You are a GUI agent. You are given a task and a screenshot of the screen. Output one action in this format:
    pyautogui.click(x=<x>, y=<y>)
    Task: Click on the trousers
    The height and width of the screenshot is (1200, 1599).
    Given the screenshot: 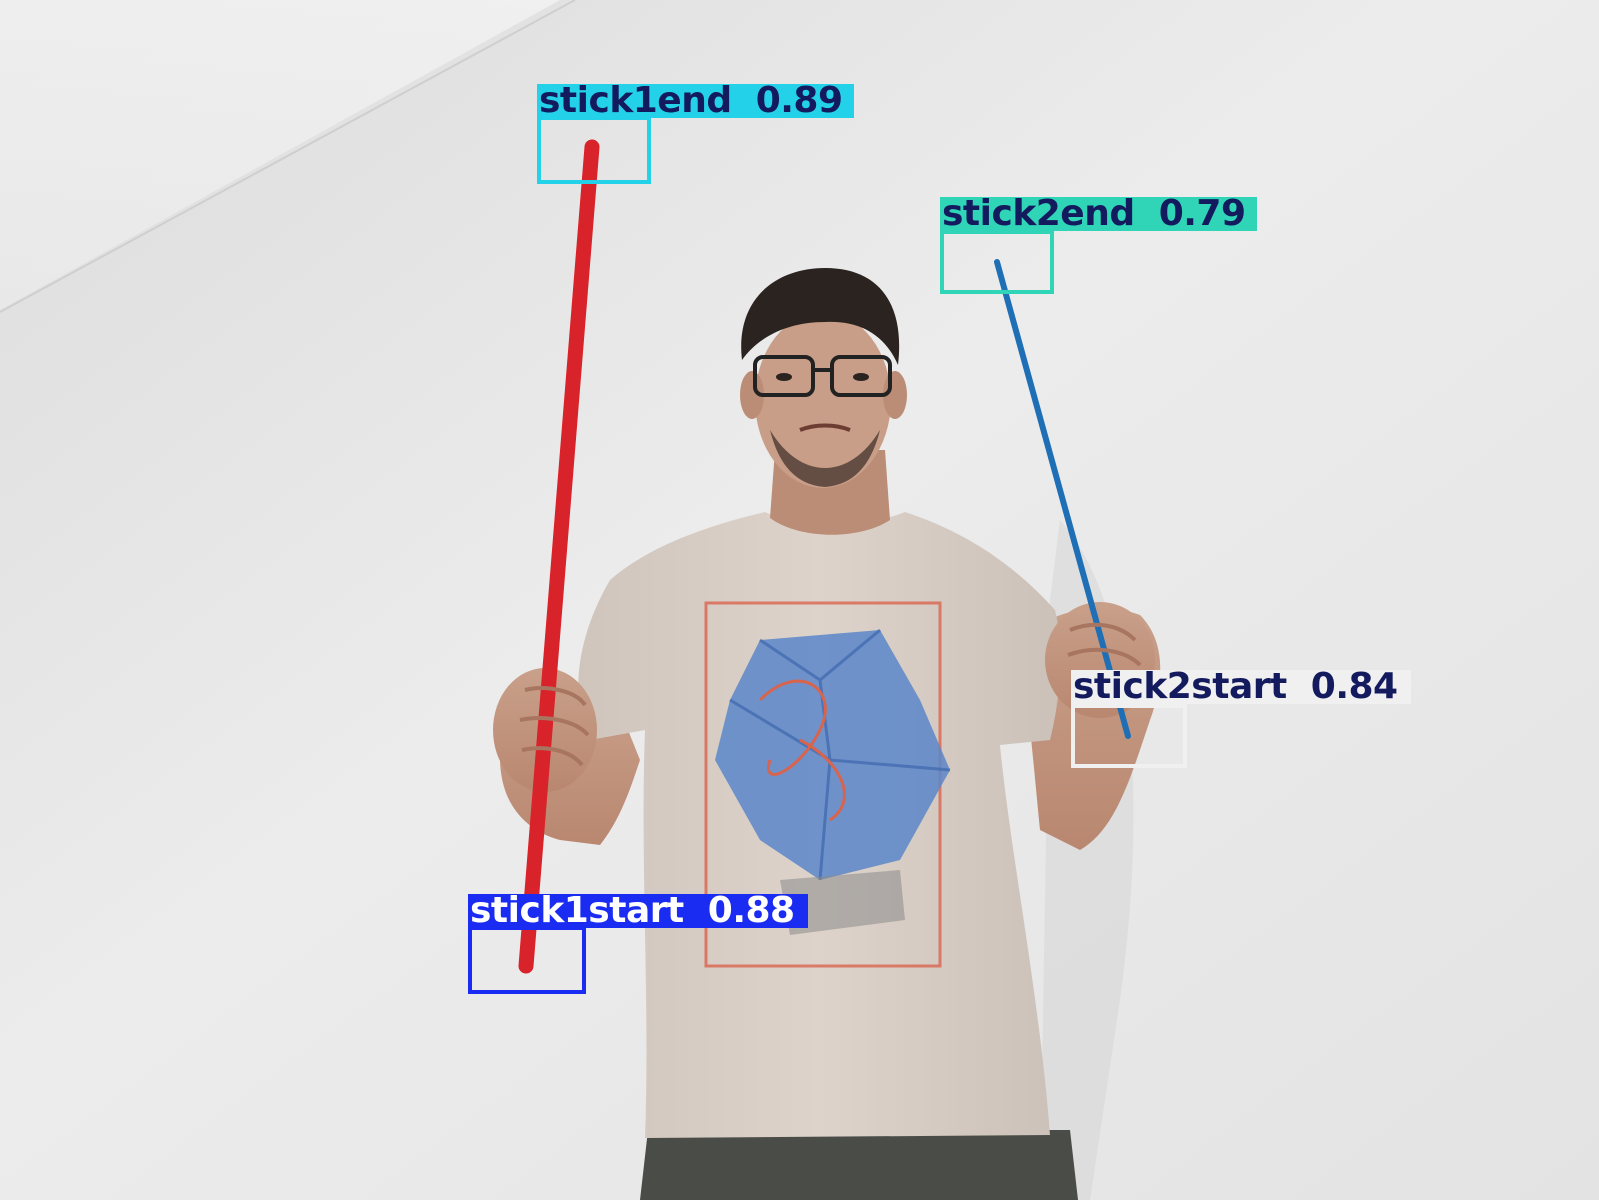 What is the action you would take?
    pyautogui.click(x=859, y=1165)
    